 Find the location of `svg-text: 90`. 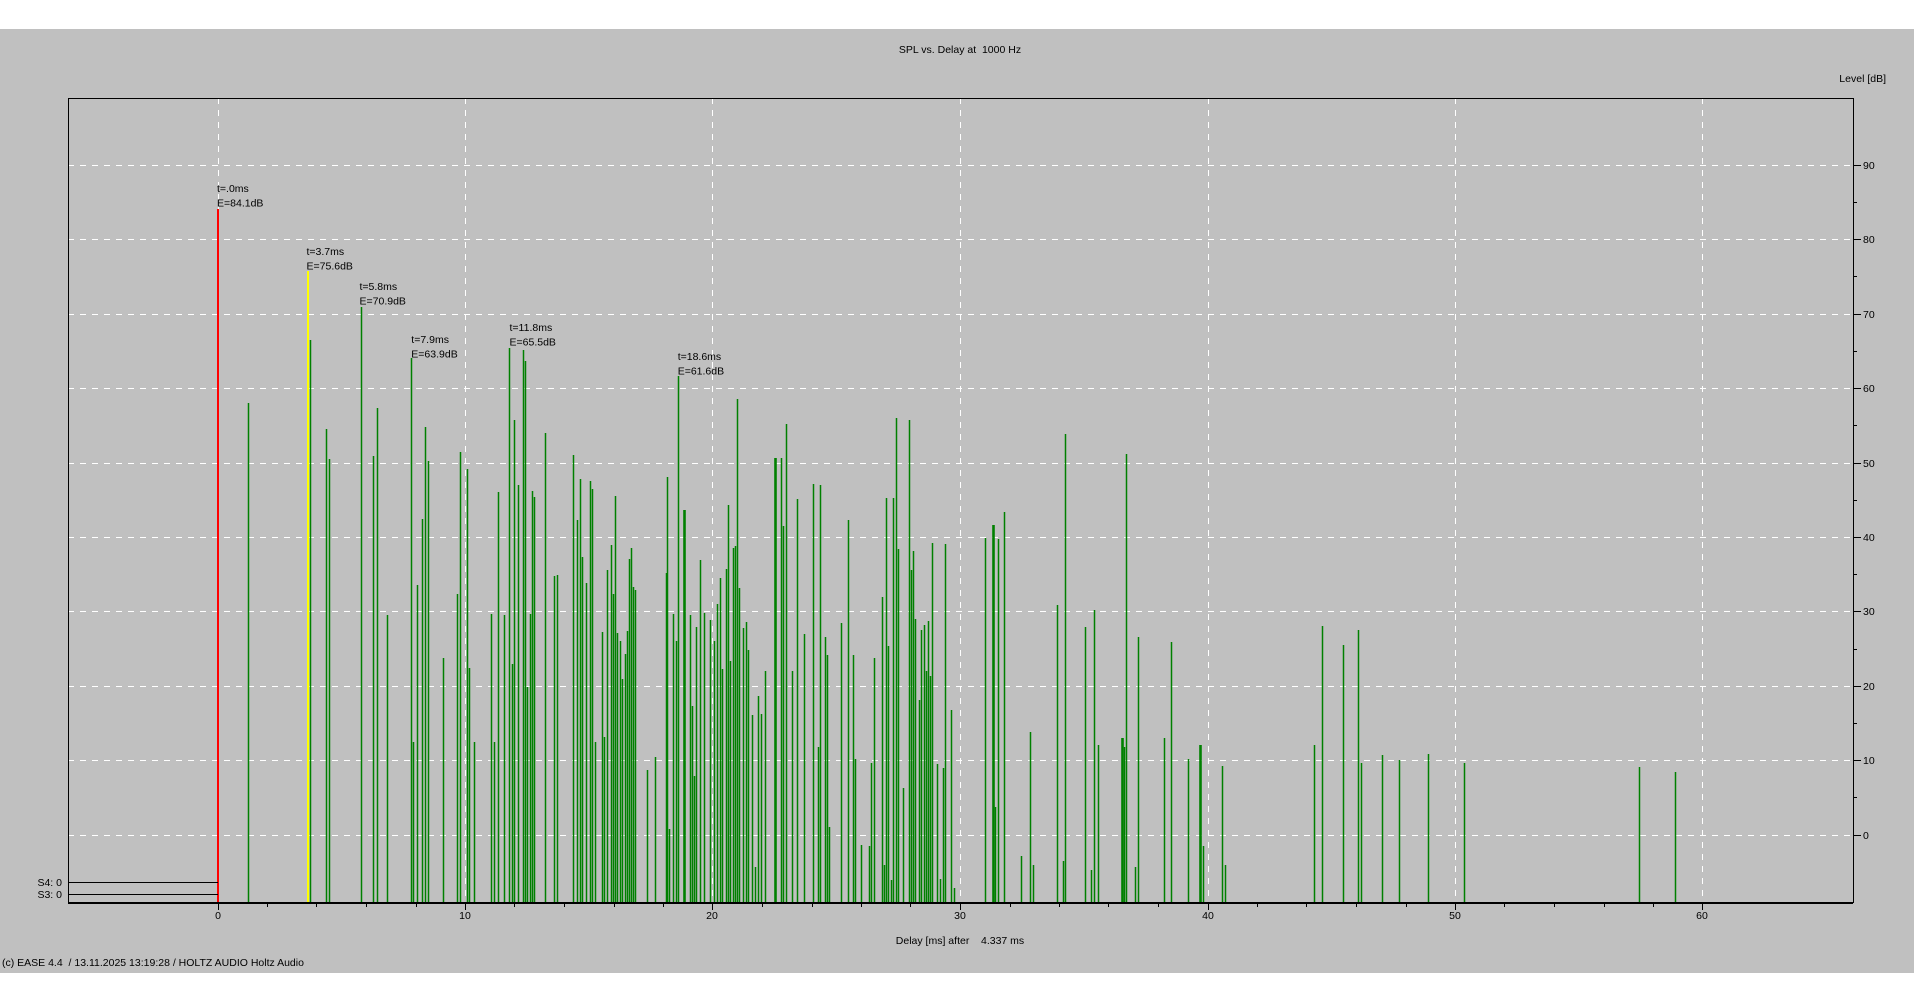

svg-text: 90 is located at coordinates (1869, 166).